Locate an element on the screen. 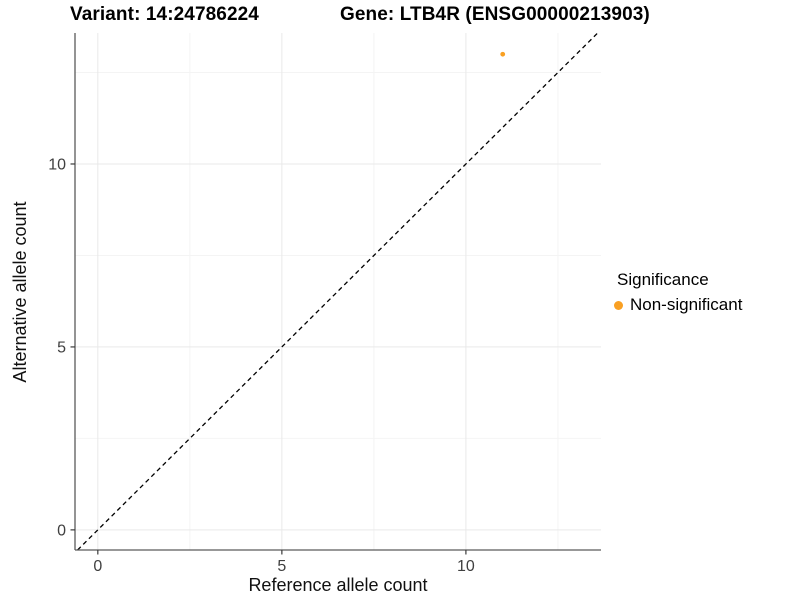 The width and height of the screenshot is (800, 600). y-tick-label: 10 is located at coordinates (57, 164).